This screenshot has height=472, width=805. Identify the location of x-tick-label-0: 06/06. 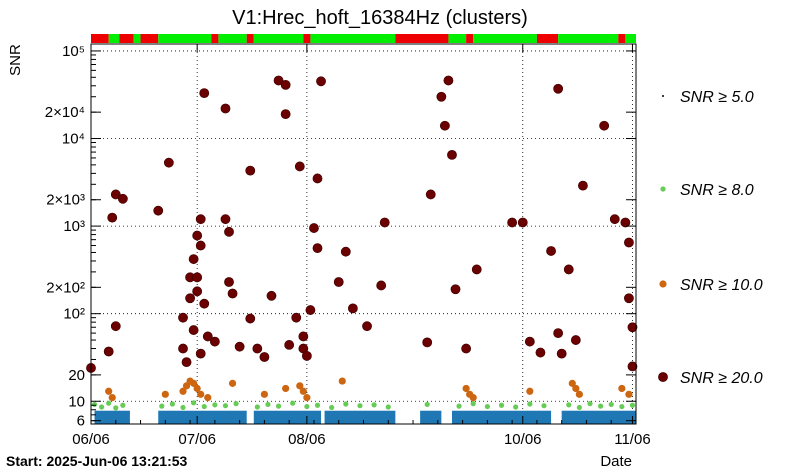
(91, 439).